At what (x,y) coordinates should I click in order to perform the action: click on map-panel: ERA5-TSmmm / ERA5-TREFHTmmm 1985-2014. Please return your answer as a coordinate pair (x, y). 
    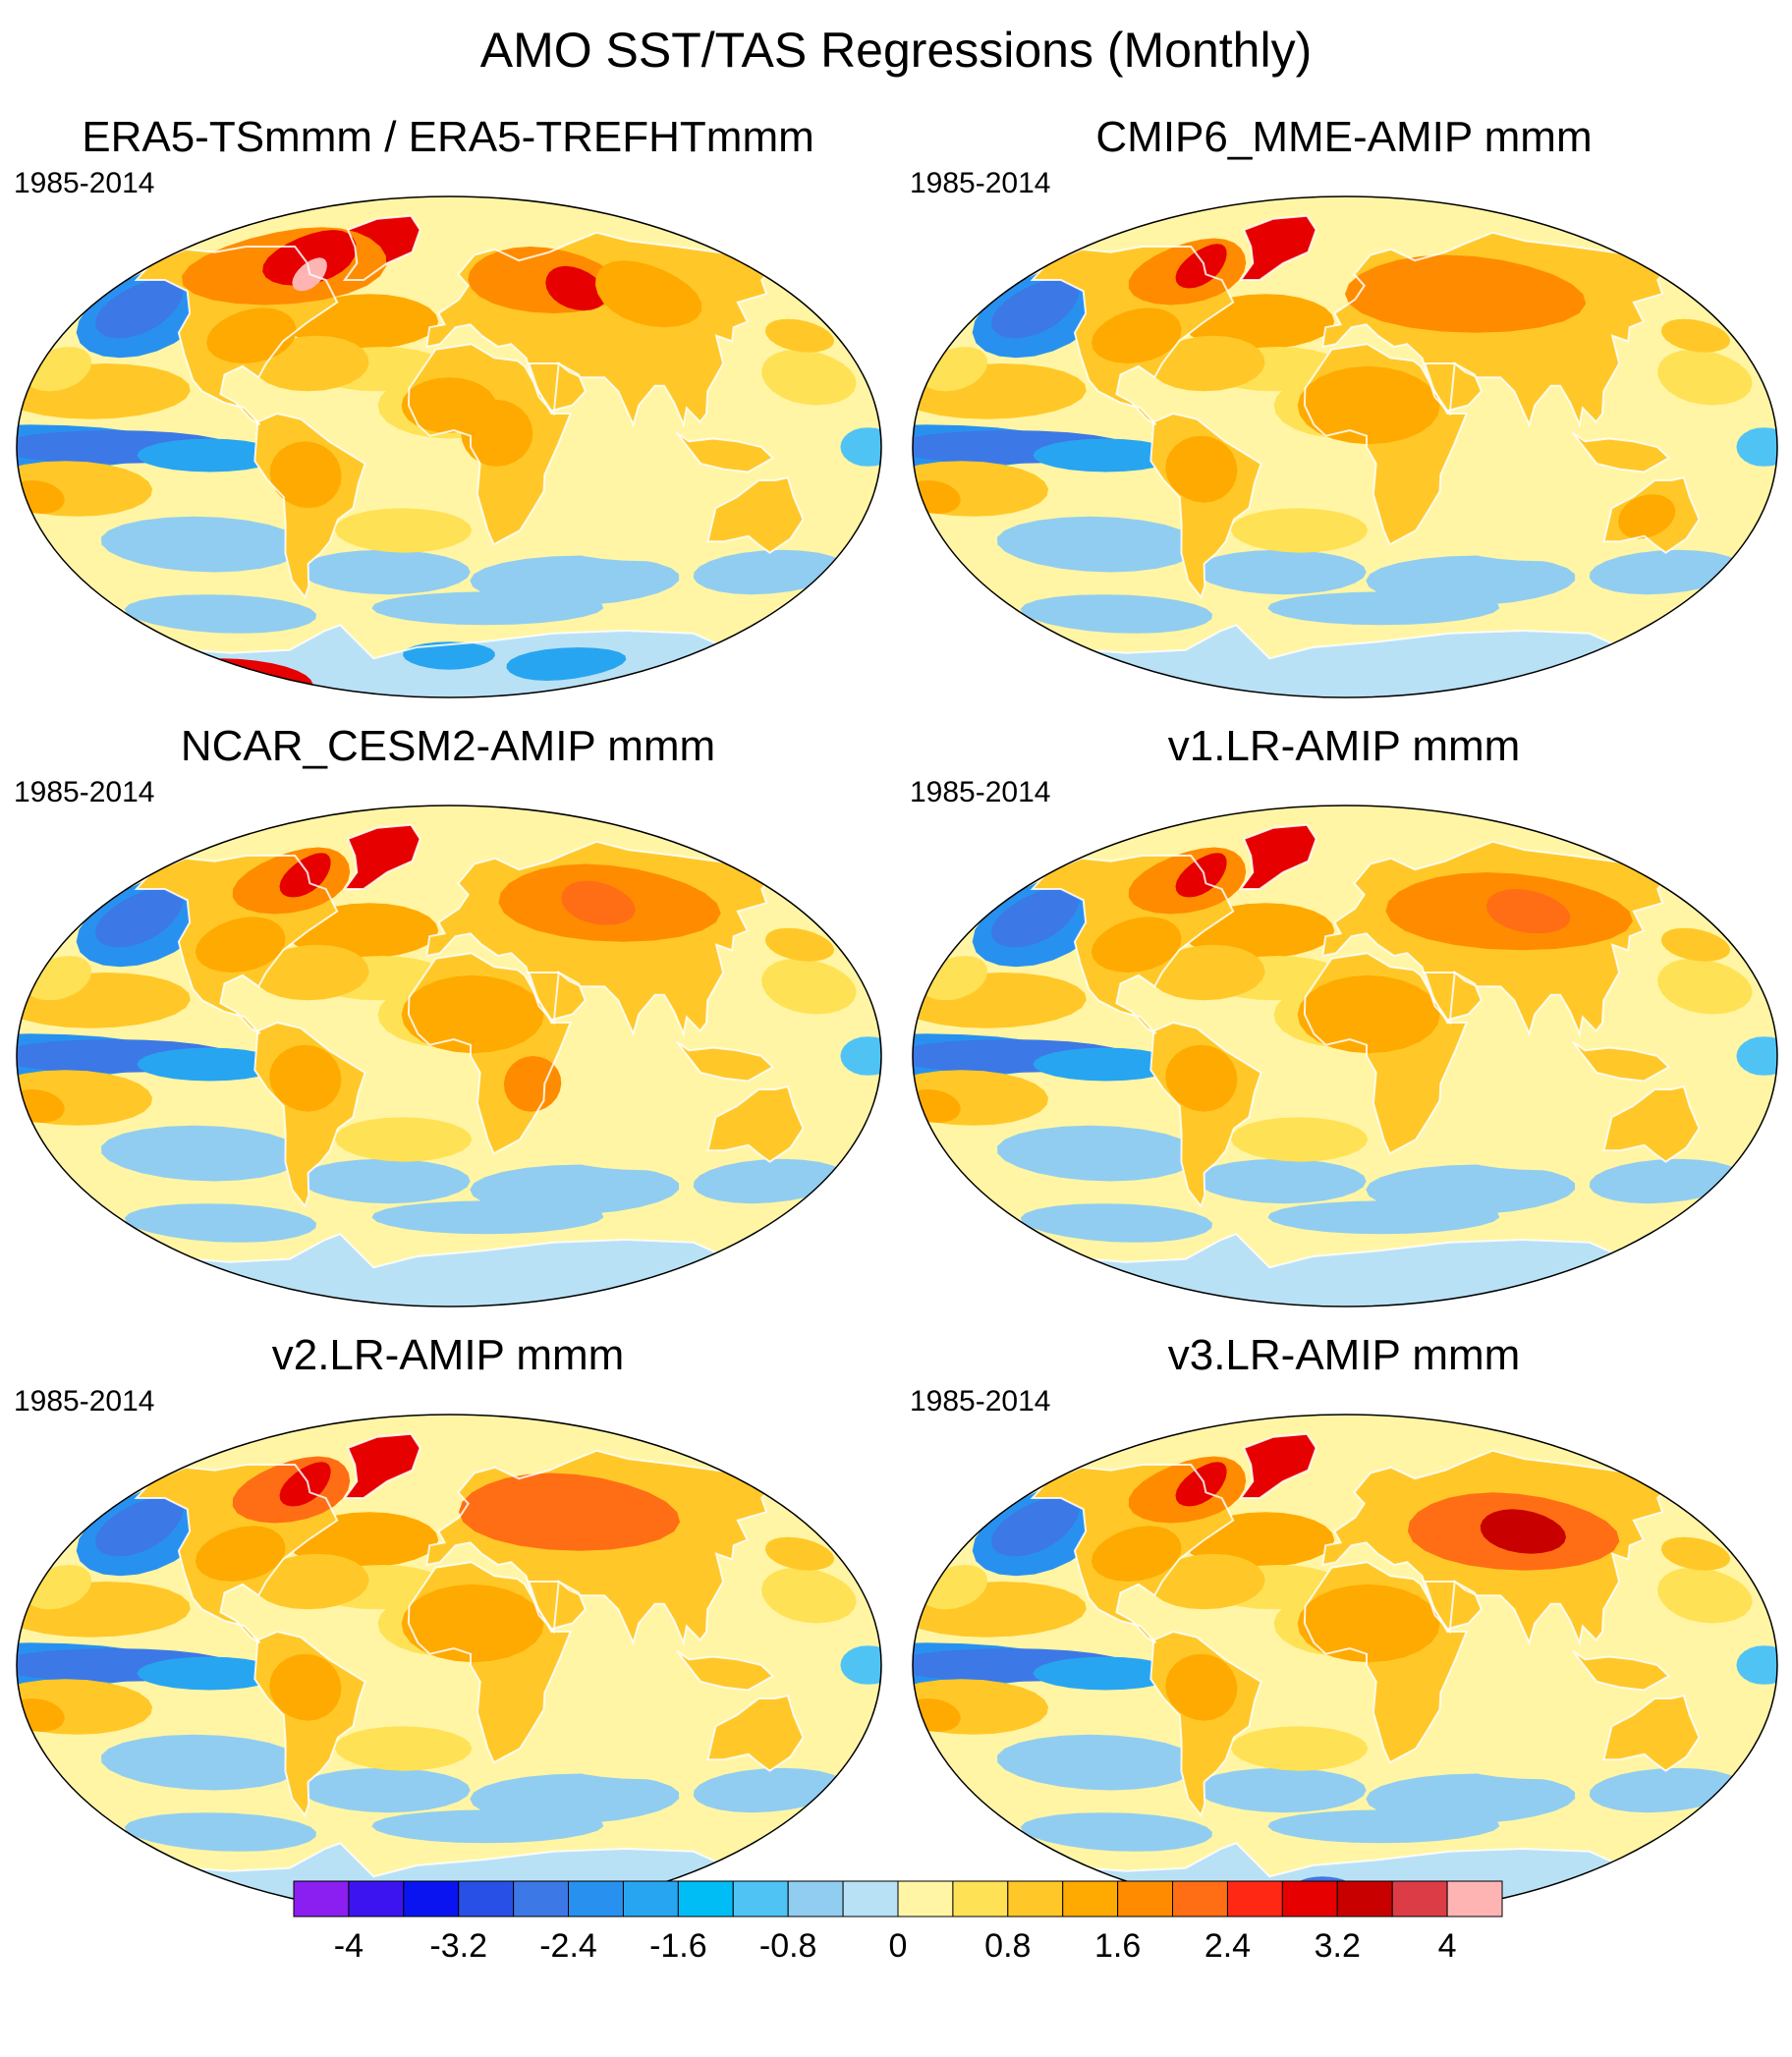
    Looking at the image, I should click on (448, 417).